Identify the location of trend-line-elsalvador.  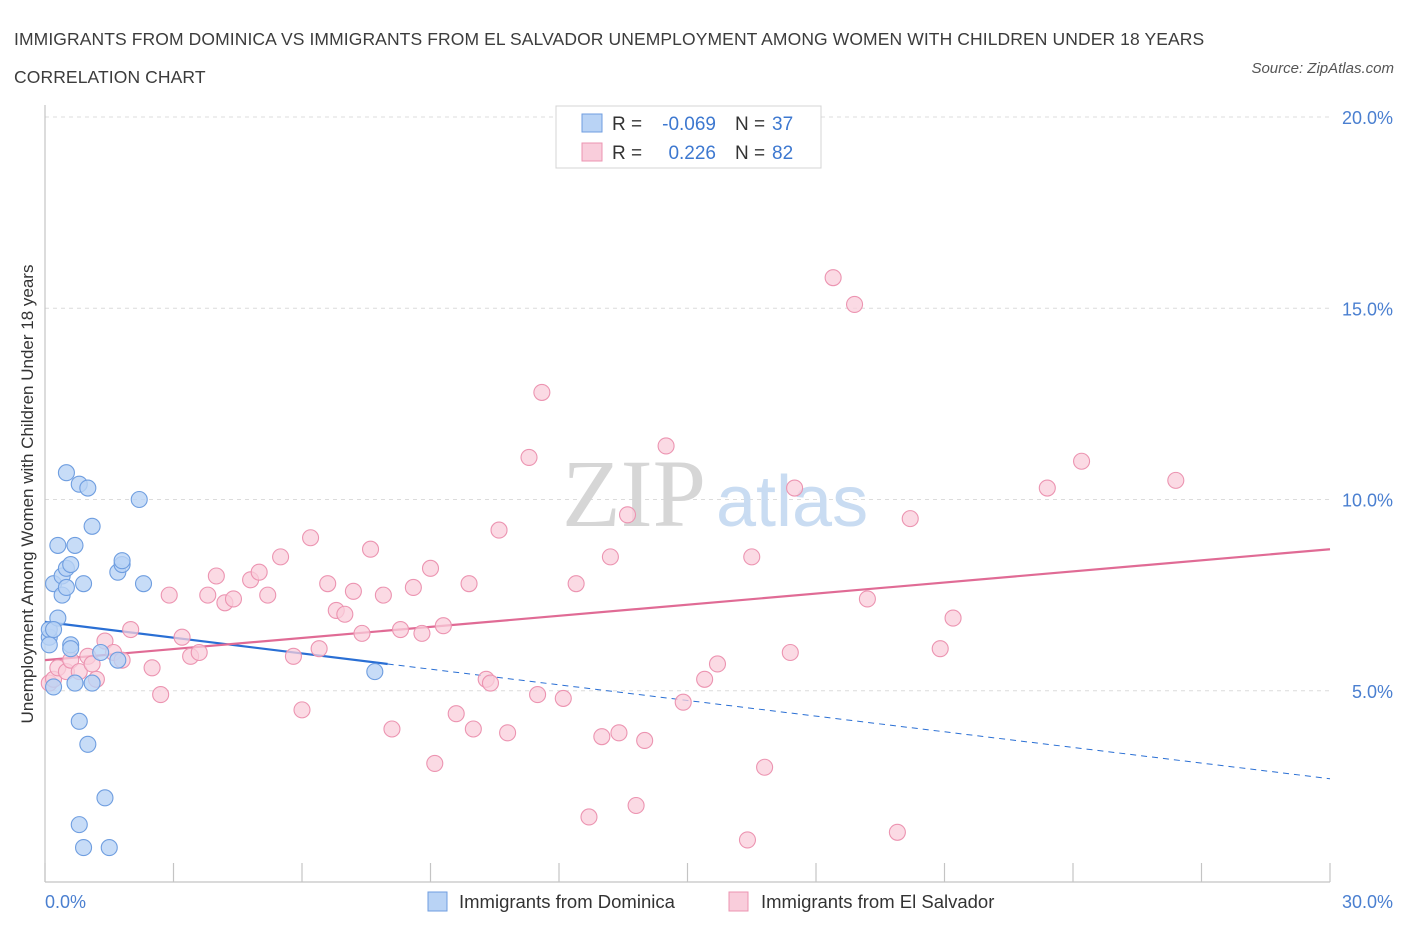
(687, 605).